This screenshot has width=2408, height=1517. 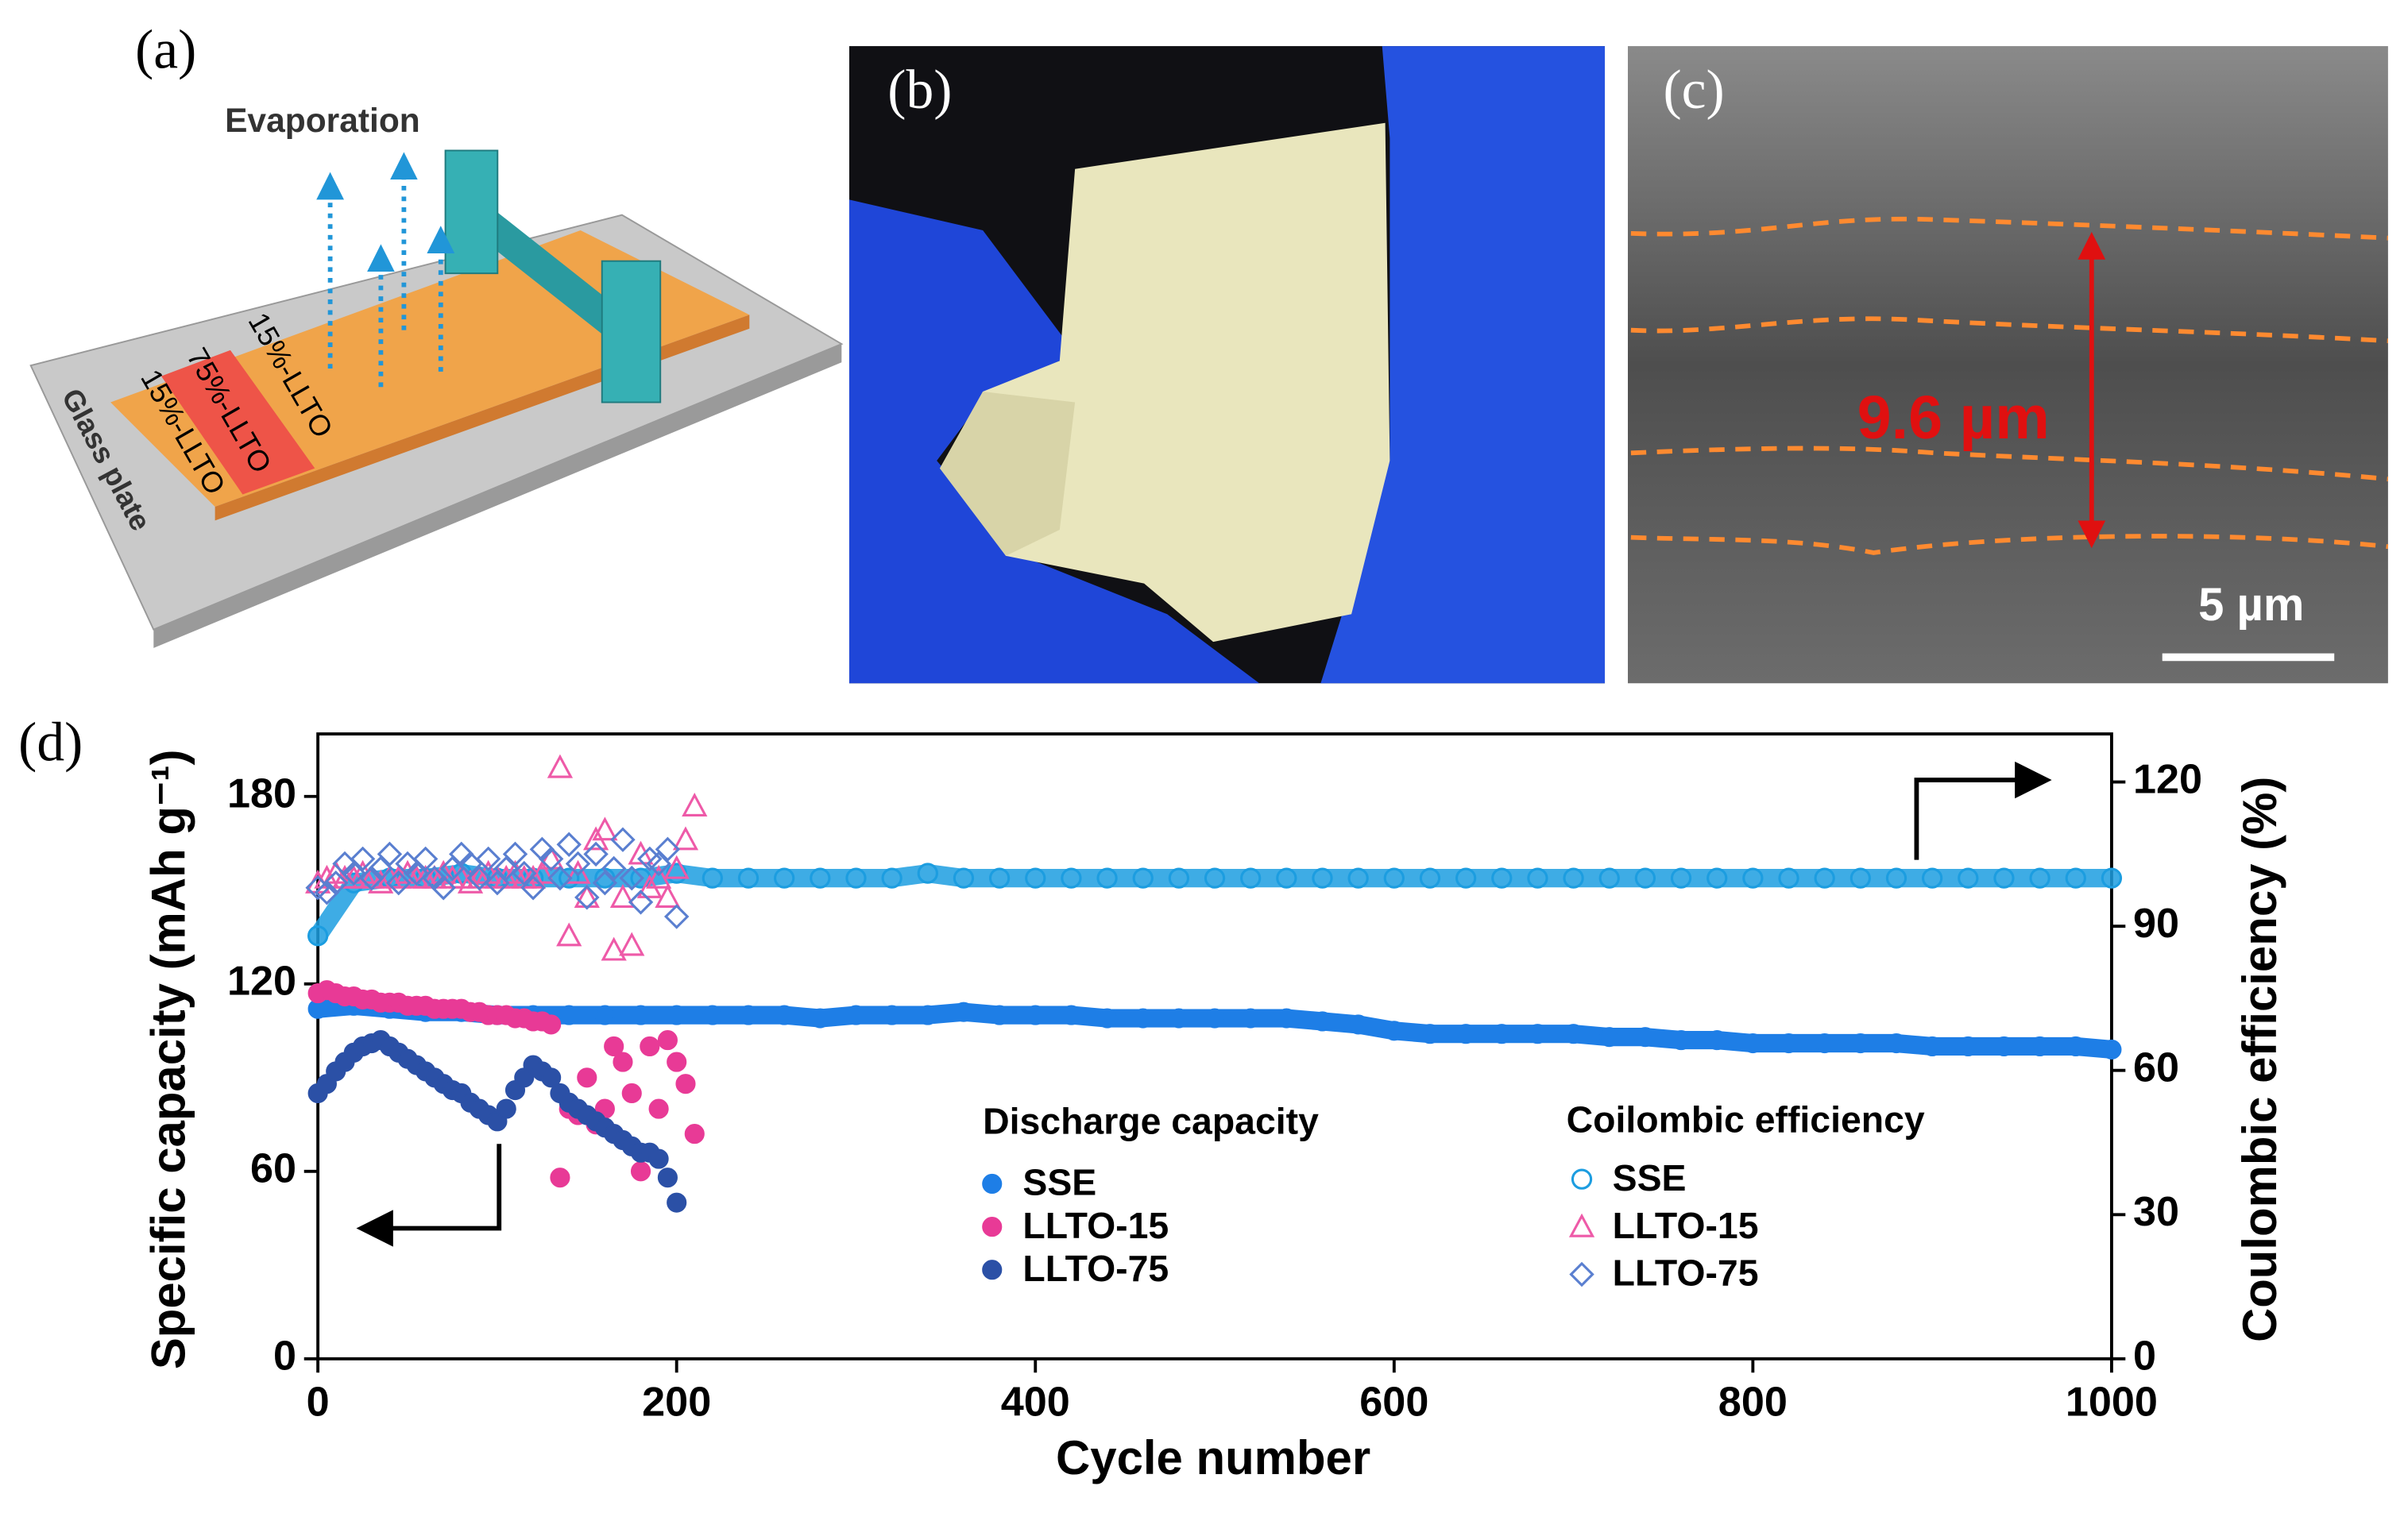 I want to click on panel-c: 9.6 µm 5 µm (c), so click(x=2008, y=365).